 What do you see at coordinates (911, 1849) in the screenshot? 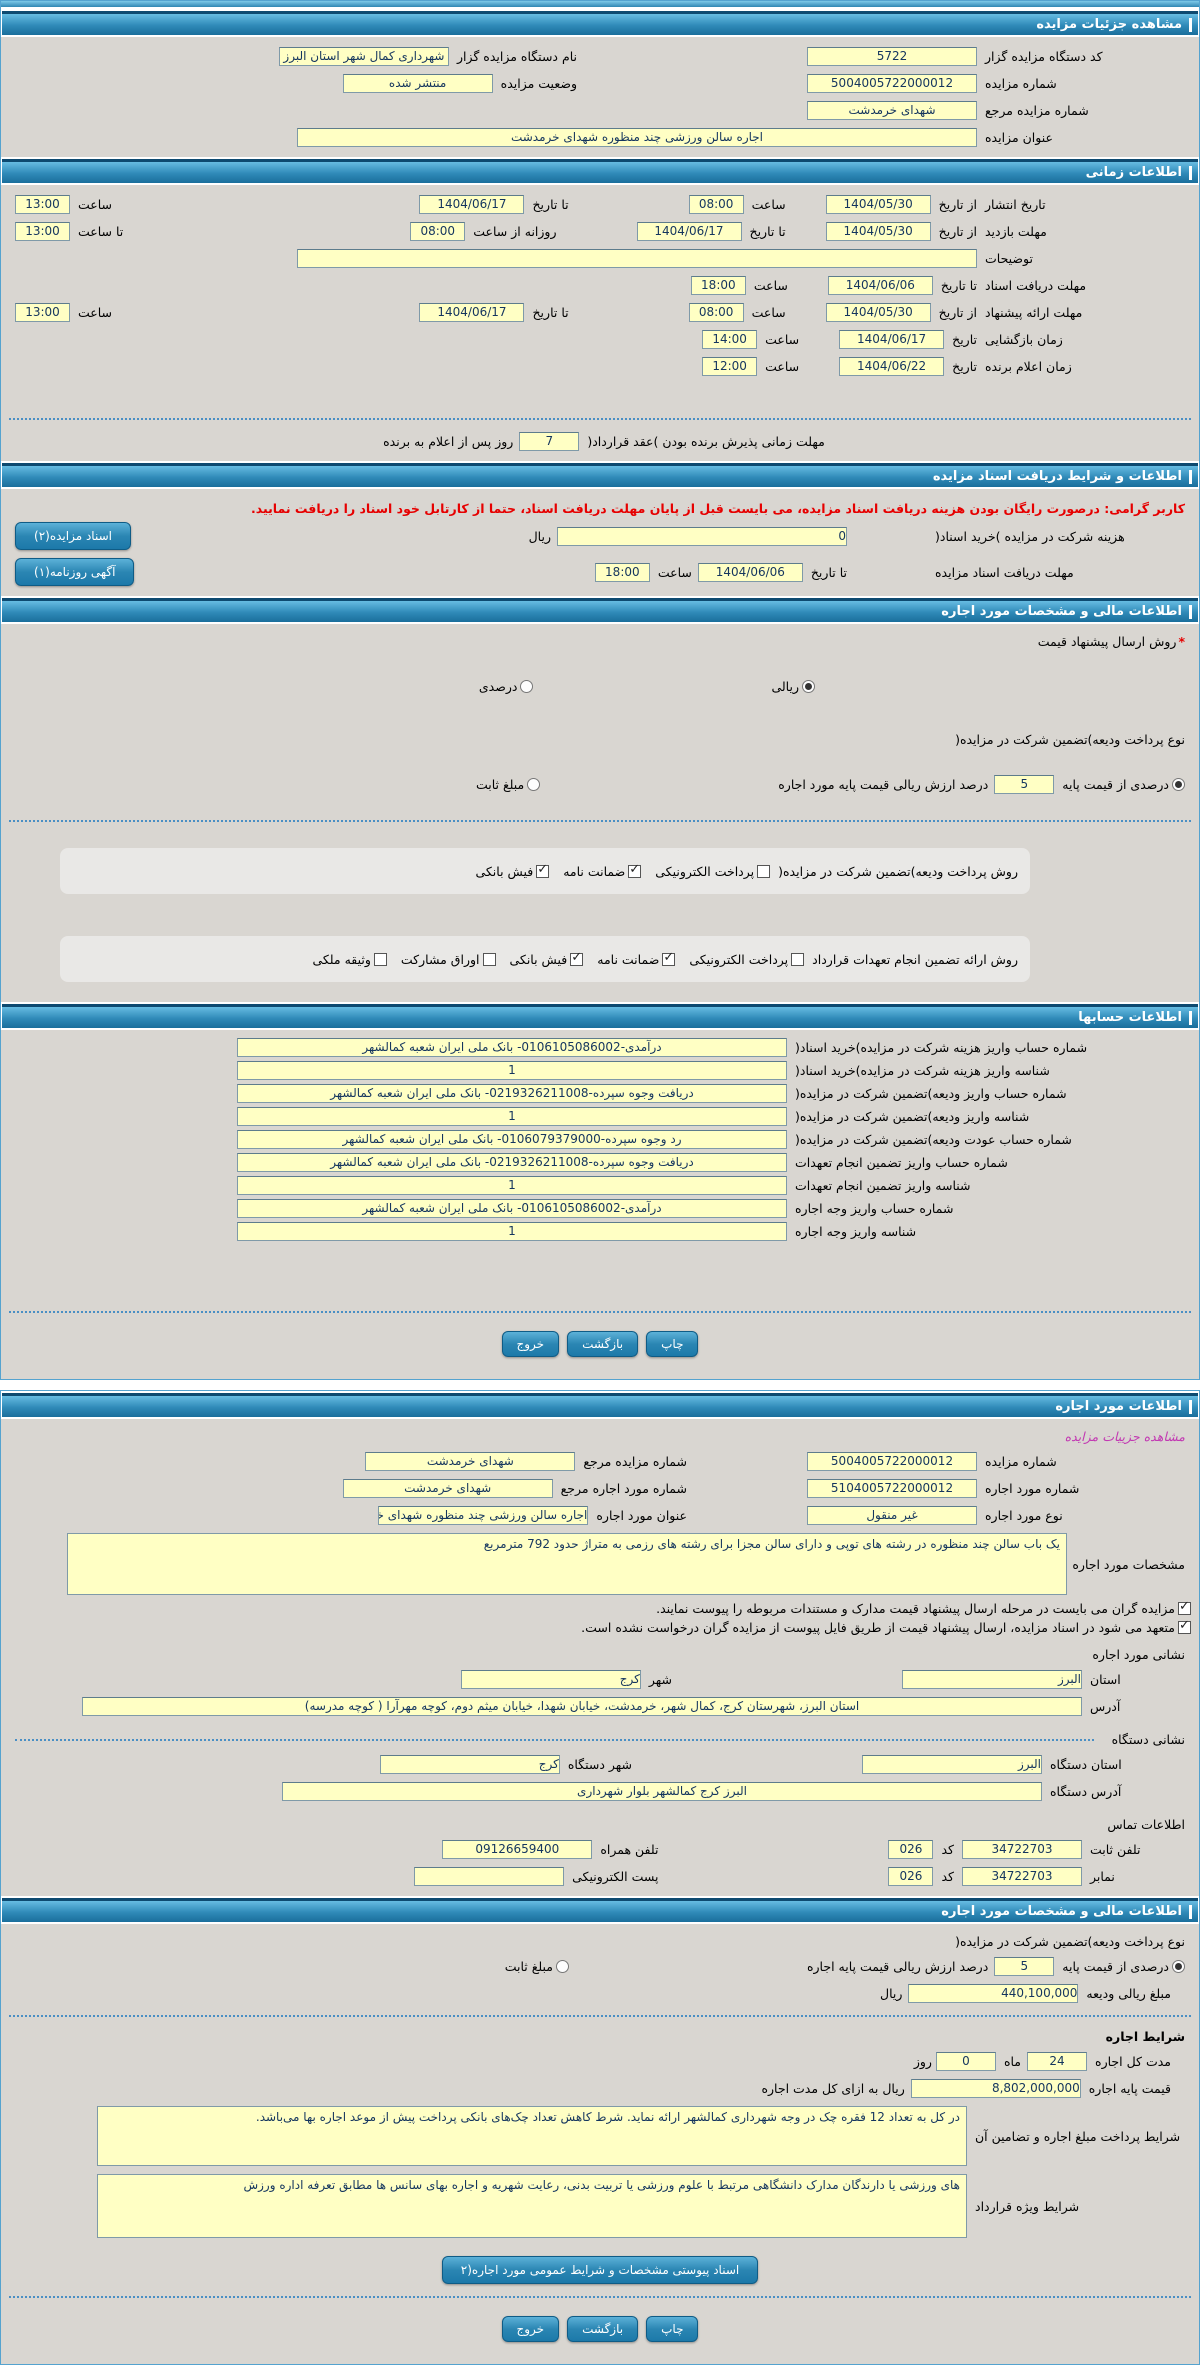
I see `phone-code-field: 026` at bounding box center [911, 1849].